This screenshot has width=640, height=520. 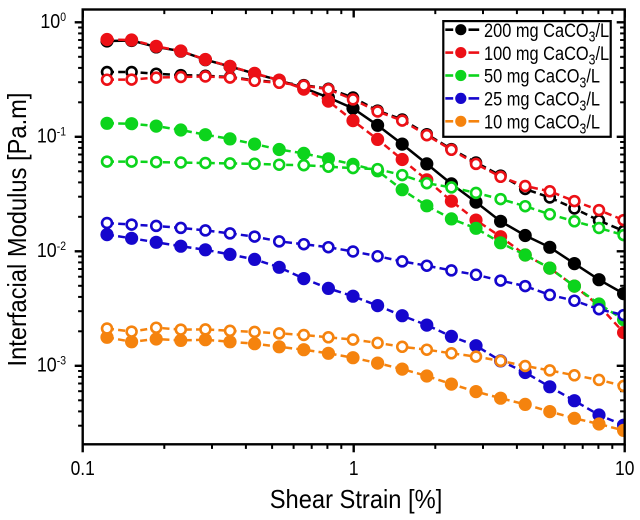 I want to click on svg-text: 0.1, so click(x=83, y=468).